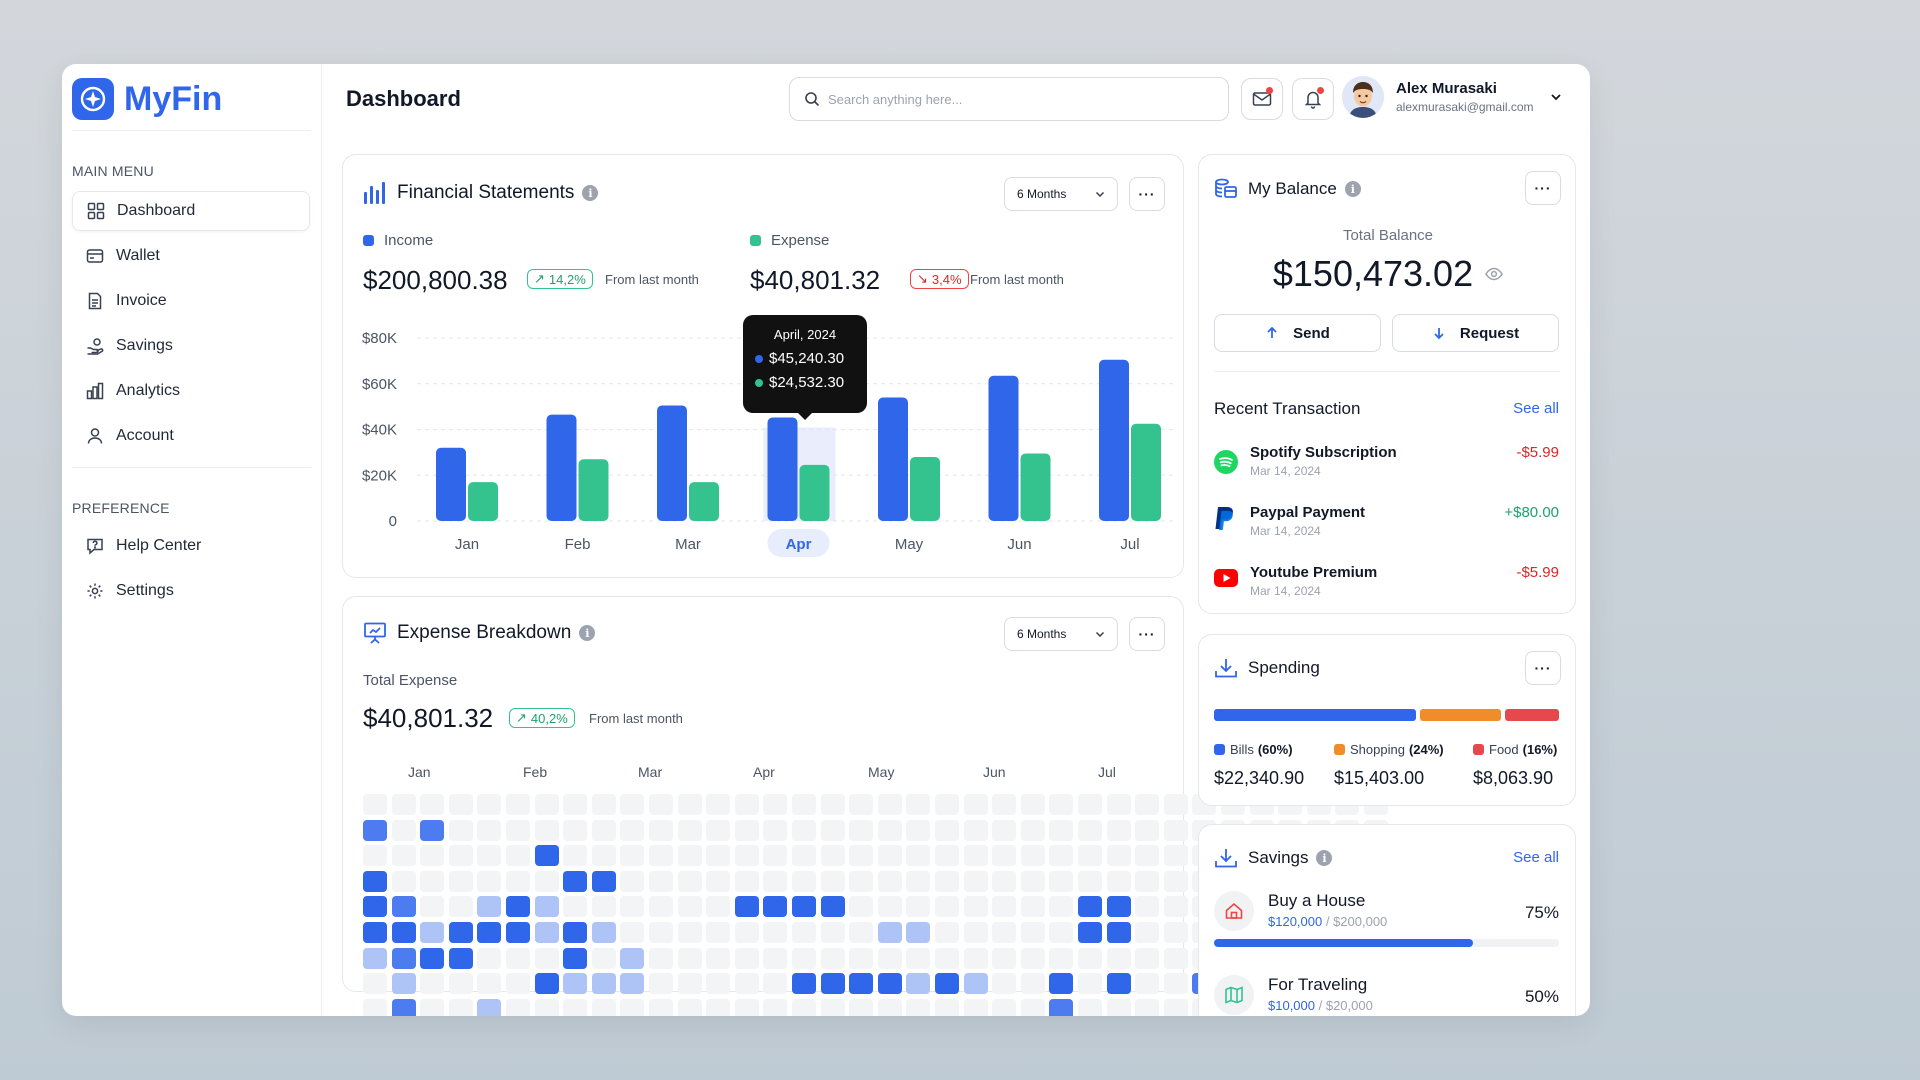  Describe the element at coordinates (93, 99) in the screenshot. I see `logo-icon` at that location.